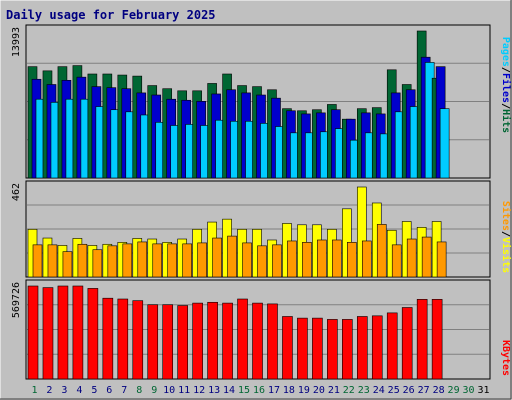 Image resolution: width=512 pixels, height=400 pixels. I want to click on day-label-30: 30, so click(469, 390).